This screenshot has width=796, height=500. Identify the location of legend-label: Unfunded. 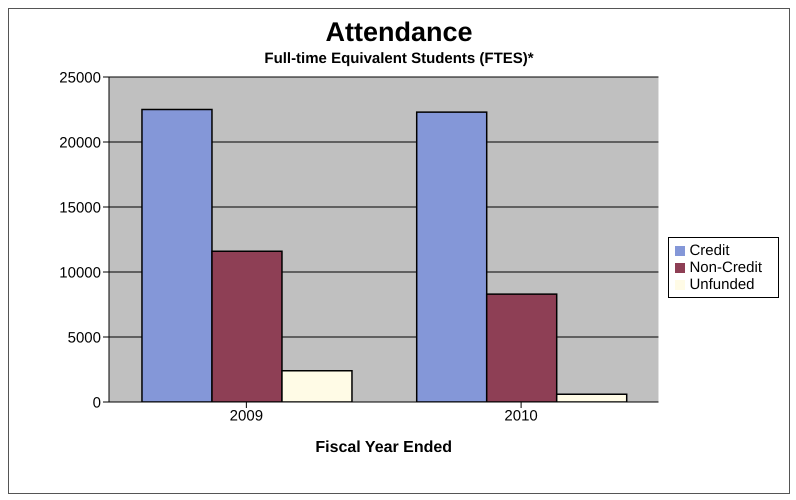
(722, 284).